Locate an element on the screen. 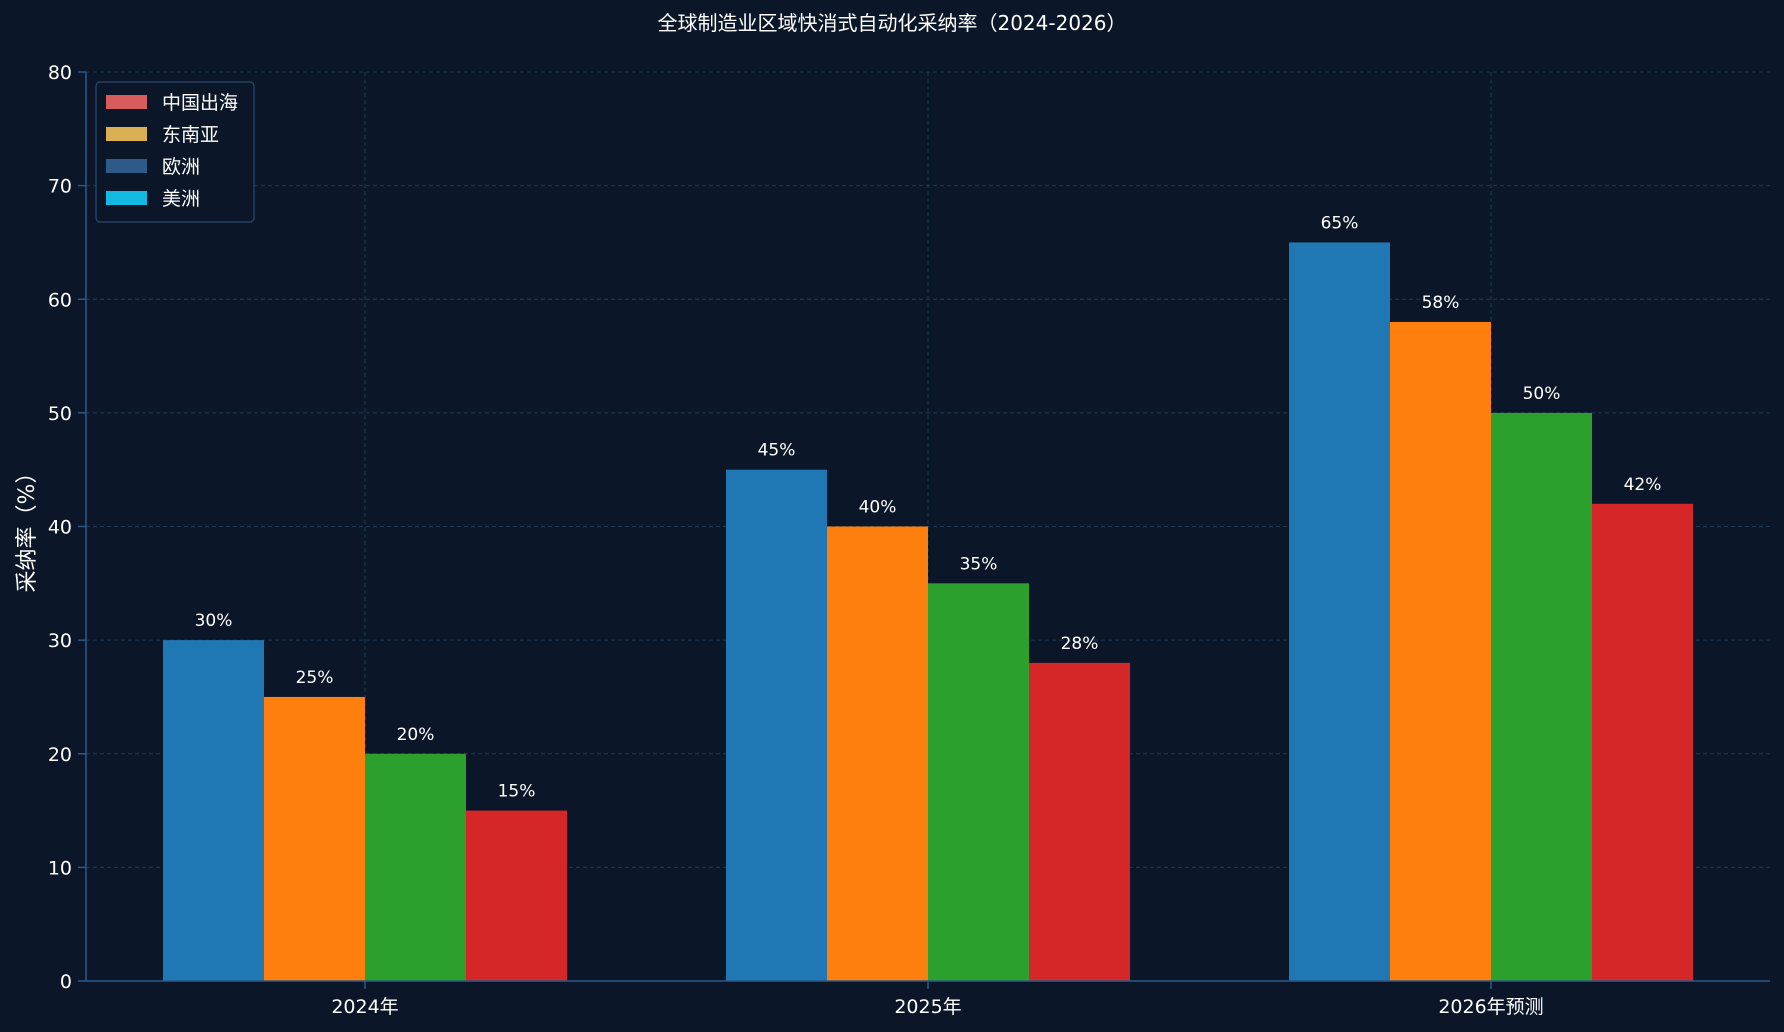  bar-value-label: 25% is located at coordinates (315, 678).